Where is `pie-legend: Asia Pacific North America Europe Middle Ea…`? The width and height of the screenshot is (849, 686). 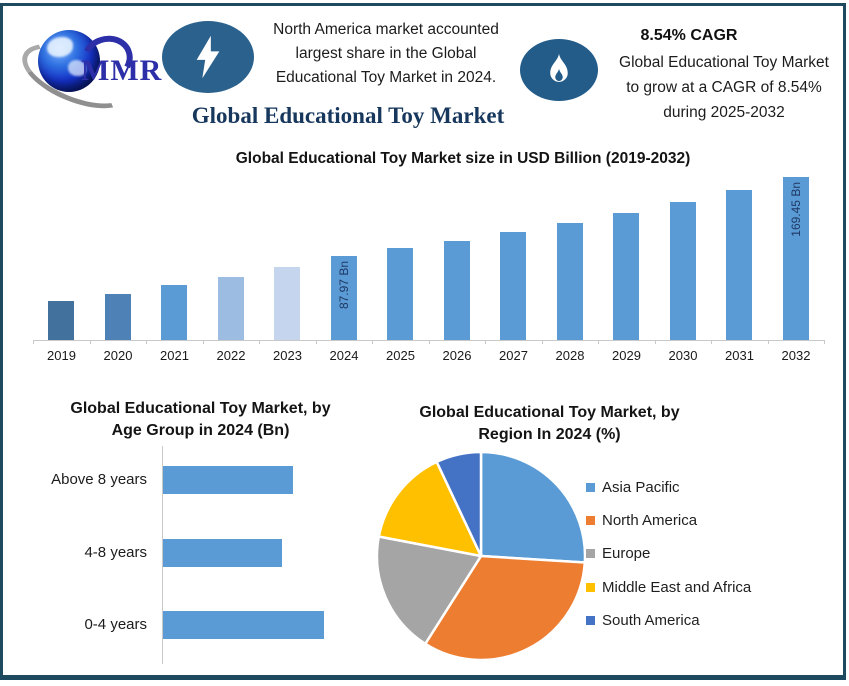
pie-legend: Asia Pacific North America Europe Middle Ea… is located at coordinates (706, 559).